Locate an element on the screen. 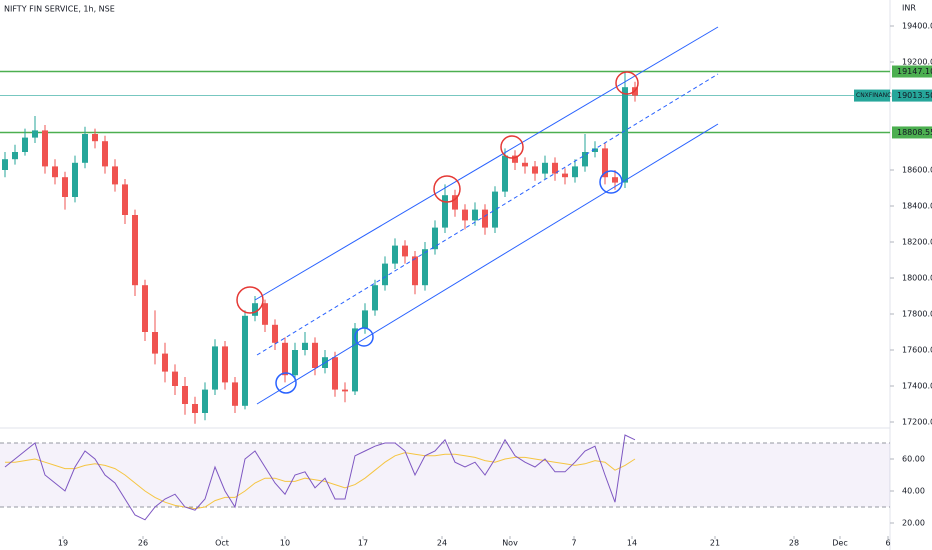  y-tick-label: 18600.00 is located at coordinates (917, 170).